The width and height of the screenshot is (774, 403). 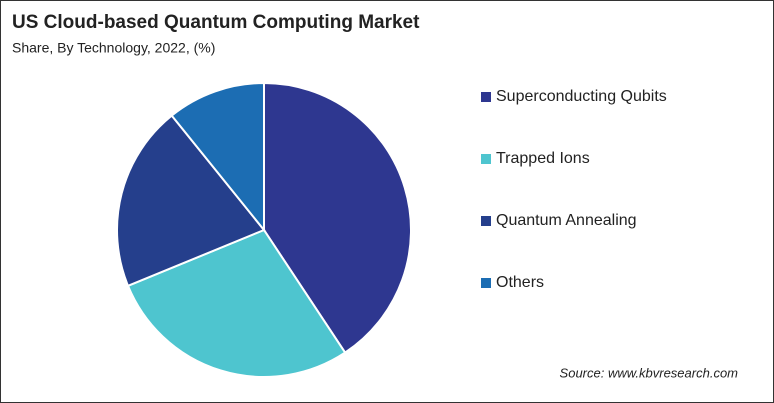 What do you see at coordinates (543, 158) in the screenshot?
I see `legend-label: Trapped Ions` at bounding box center [543, 158].